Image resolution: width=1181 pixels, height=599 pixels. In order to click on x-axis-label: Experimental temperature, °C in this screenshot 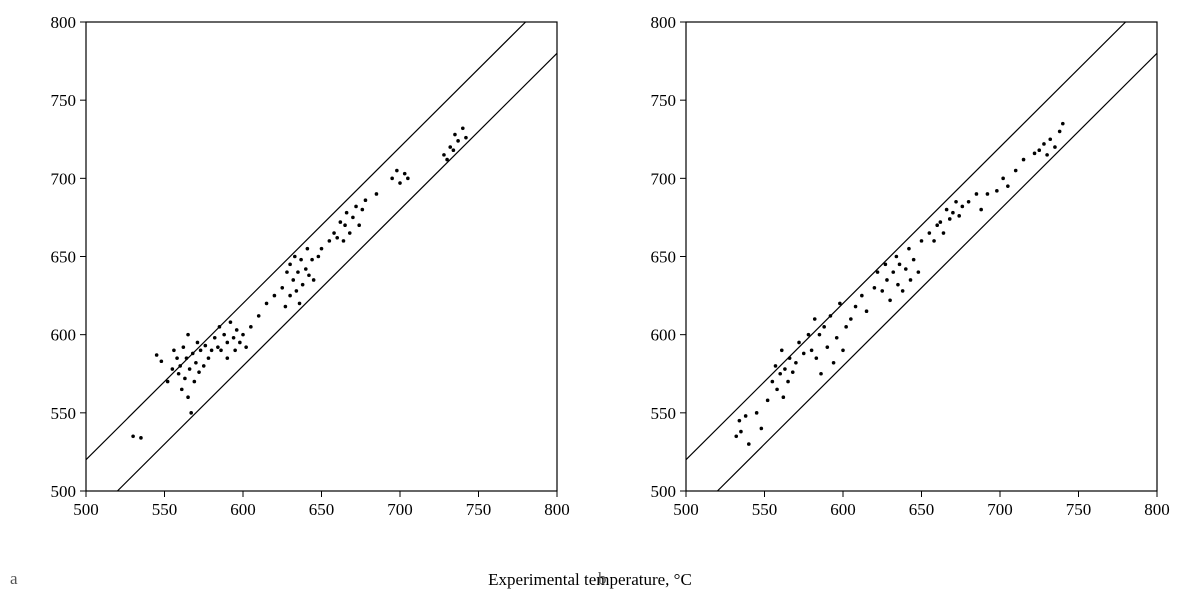, I will do `click(590, 579)`.